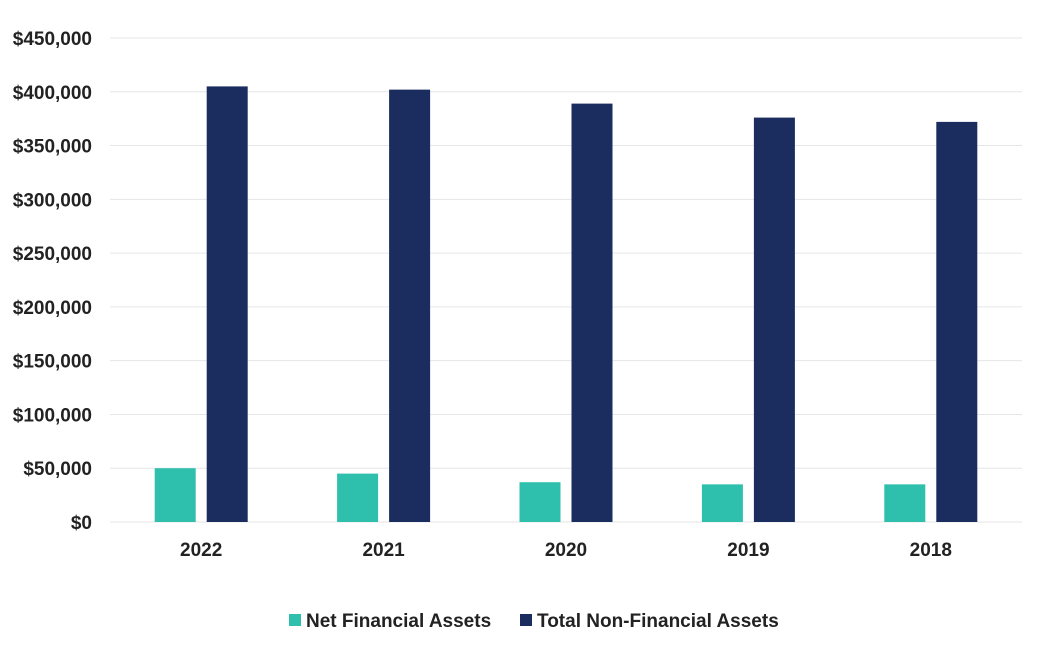 Image resolution: width=1054 pixels, height=647 pixels. What do you see at coordinates (722, 503) in the screenshot?
I see `bar-net-financial-assets-2019` at bounding box center [722, 503].